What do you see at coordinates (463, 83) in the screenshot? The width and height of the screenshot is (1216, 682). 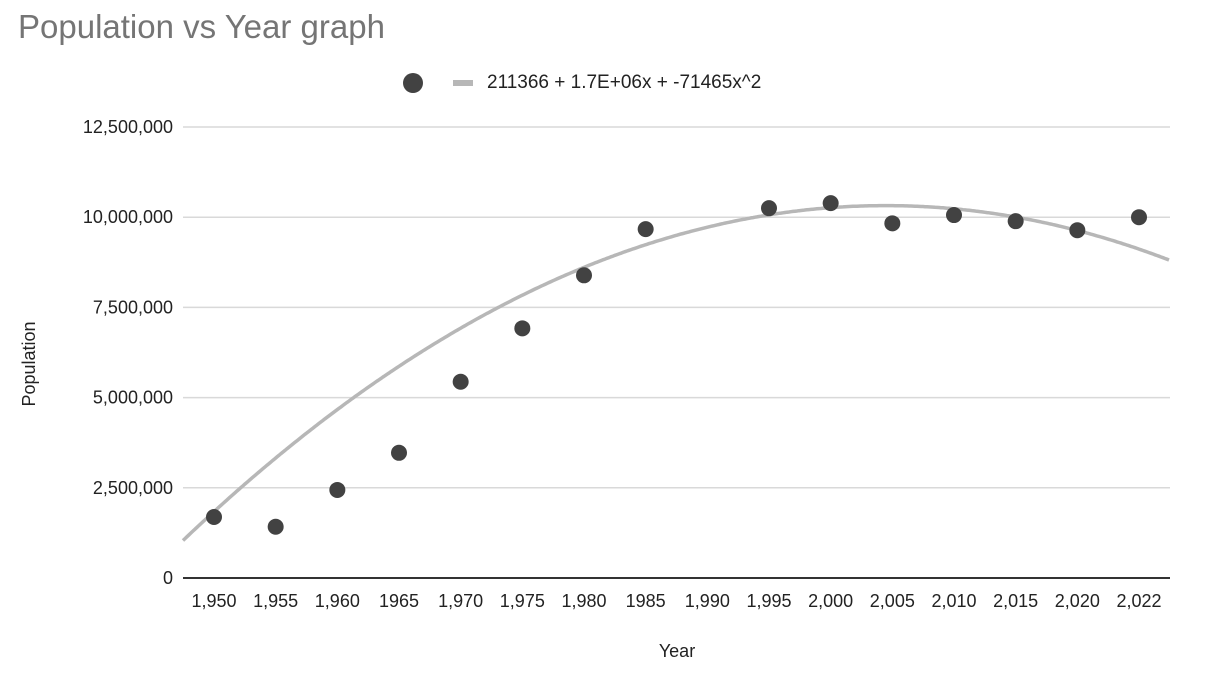 I see `legend-trendline-swatch-icon` at bounding box center [463, 83].